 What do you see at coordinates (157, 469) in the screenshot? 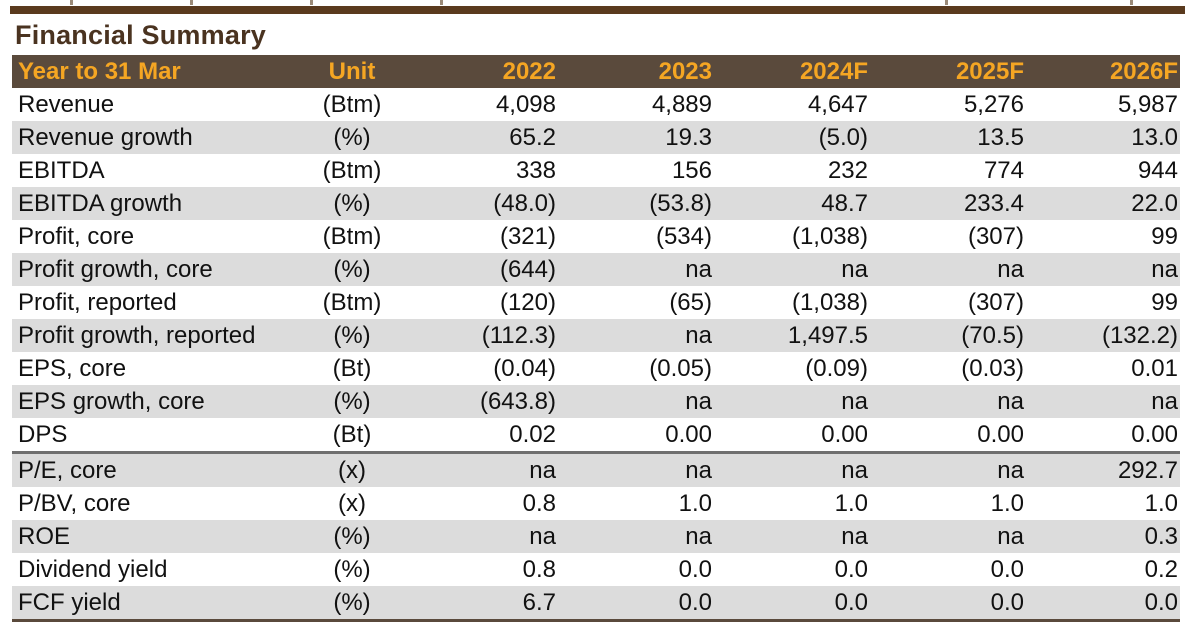
I see `row-label: P/E, core` at bounding box center [157, 469].